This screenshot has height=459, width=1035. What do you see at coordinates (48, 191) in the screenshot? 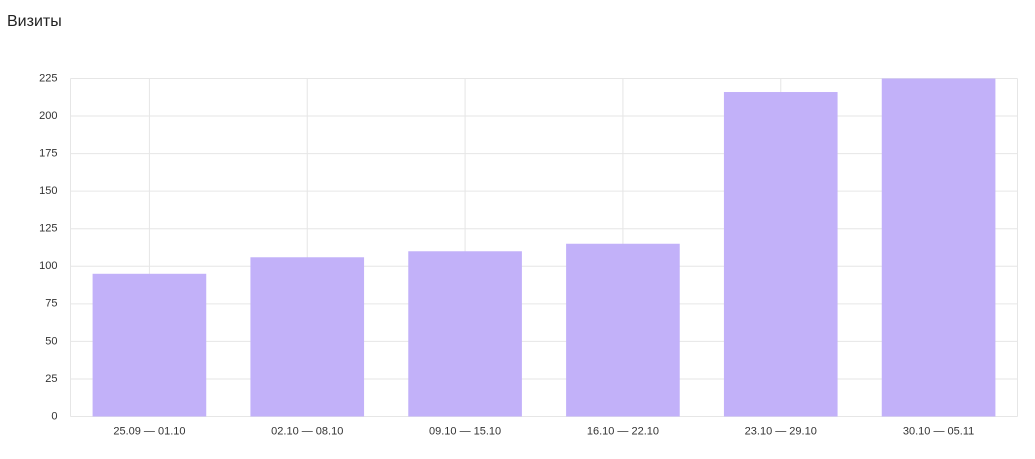
I see `y-tick-label: 150` at bounding box center [48, 191].